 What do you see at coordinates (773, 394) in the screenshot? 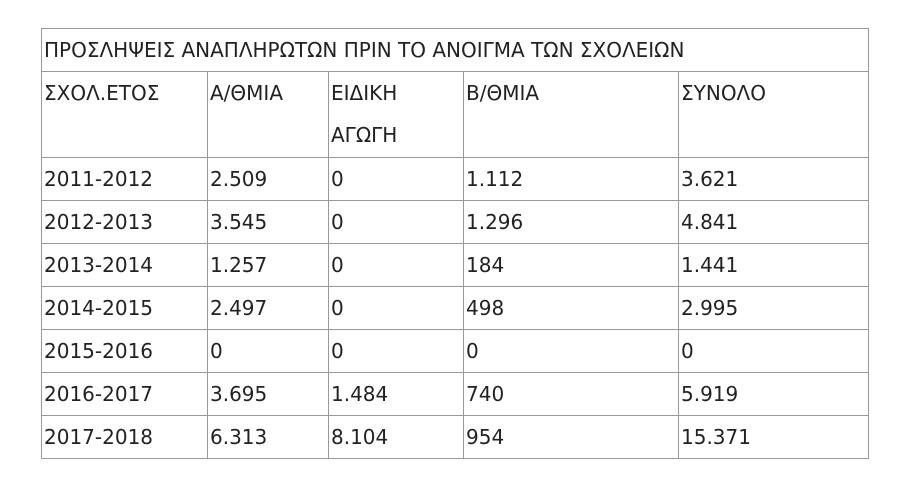
I see `data-cell: 5.919` at bounding box center [773, 394].